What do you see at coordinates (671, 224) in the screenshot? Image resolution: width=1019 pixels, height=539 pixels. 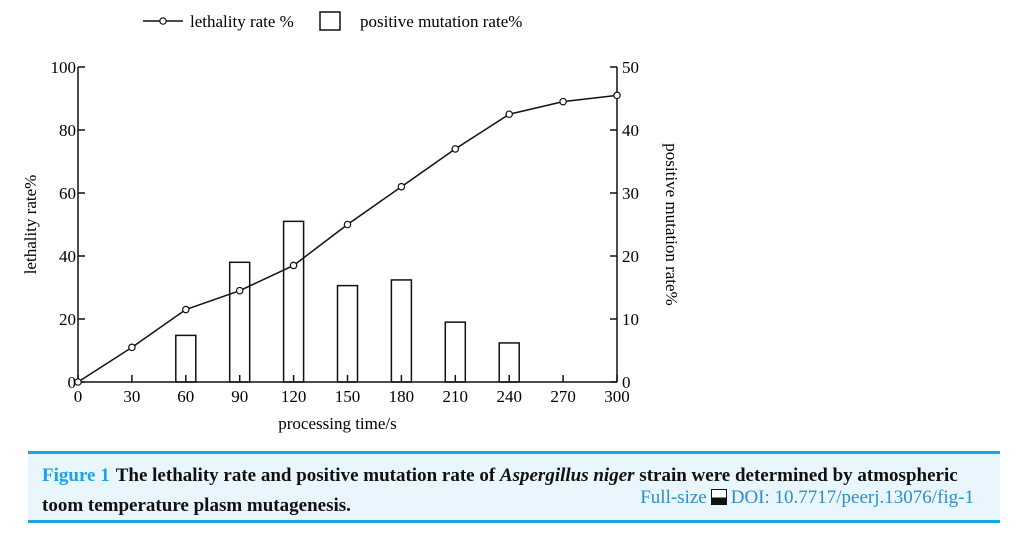 I see `y-axis-label-right: positive mutation rate%` at bounding box center [671, 224].